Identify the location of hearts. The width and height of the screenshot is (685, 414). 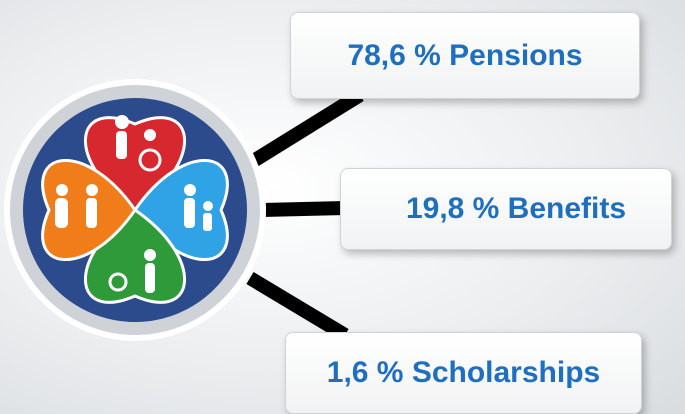
(135, 210).